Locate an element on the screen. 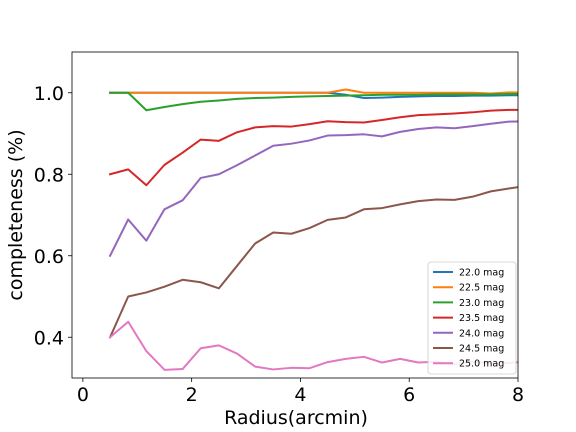  y-tick-label: 1.0 is located at coordinates (49, 94).